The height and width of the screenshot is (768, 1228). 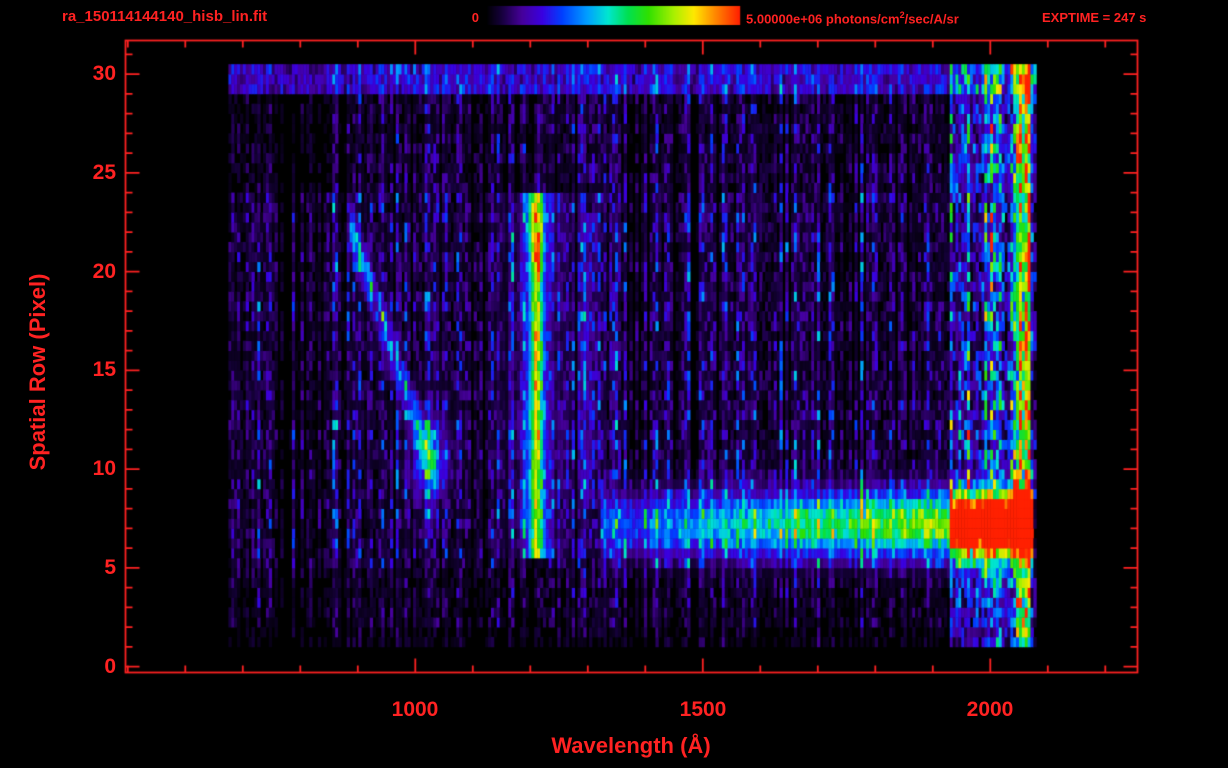 What do you see at coordinates (990, 709) in the screenshot?
I see `x-tick-label-2000: 2000` at bounding box center [990, 709].